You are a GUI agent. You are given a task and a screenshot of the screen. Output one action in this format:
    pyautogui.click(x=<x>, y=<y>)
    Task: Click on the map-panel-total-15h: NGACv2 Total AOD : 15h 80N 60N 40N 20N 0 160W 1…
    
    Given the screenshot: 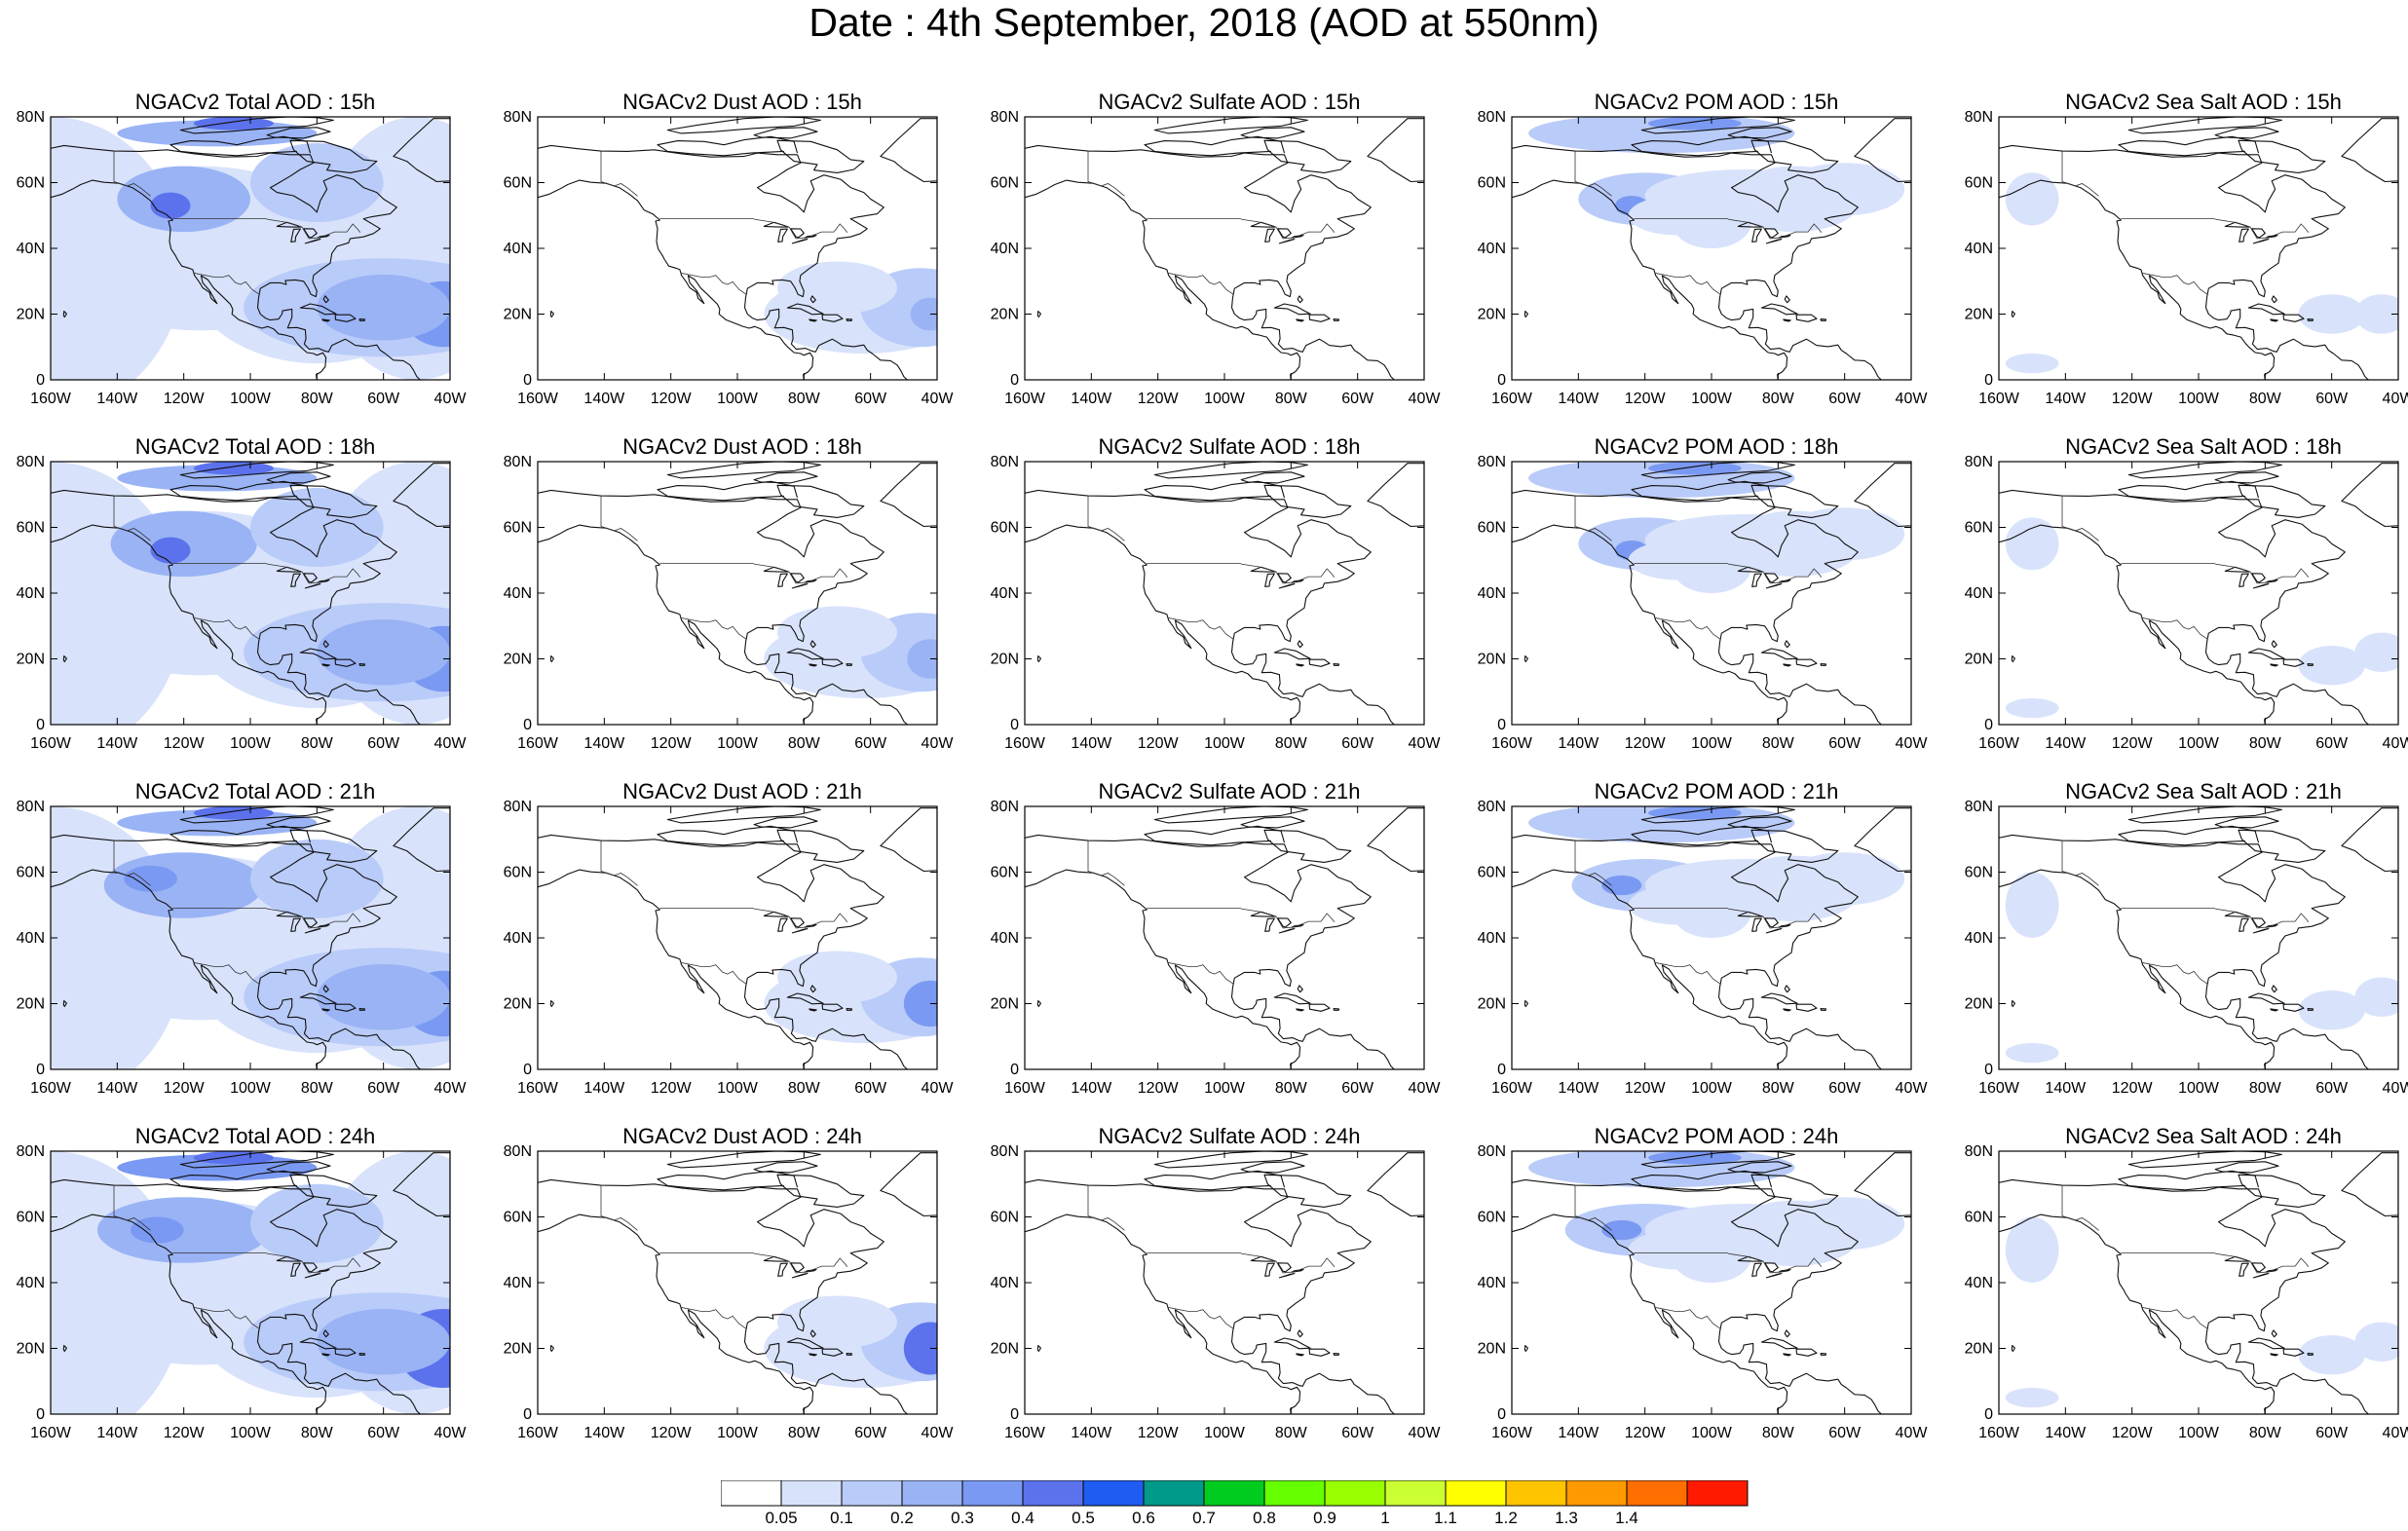 What is the action you would take?
    pyautogui.click(x=250, y=250)
    